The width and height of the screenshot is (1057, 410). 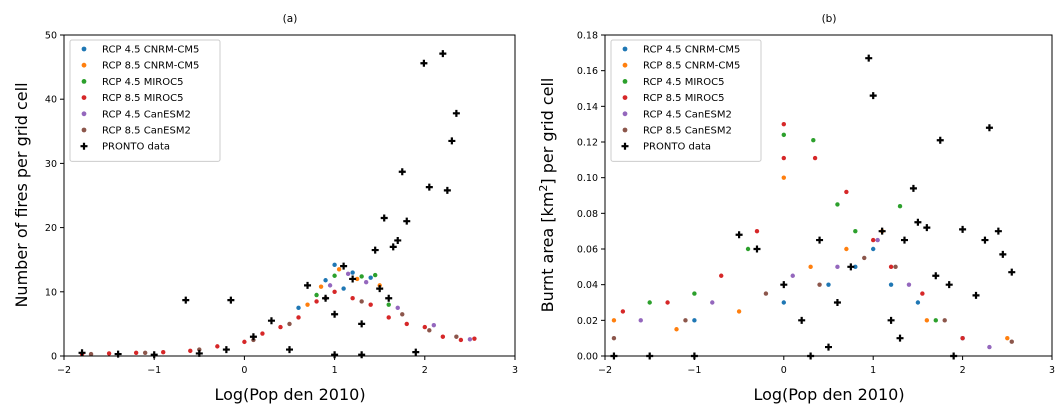 I want to click on legend-label: RCP 8.5 CNRM-CM5, so click(x=691, y=66).